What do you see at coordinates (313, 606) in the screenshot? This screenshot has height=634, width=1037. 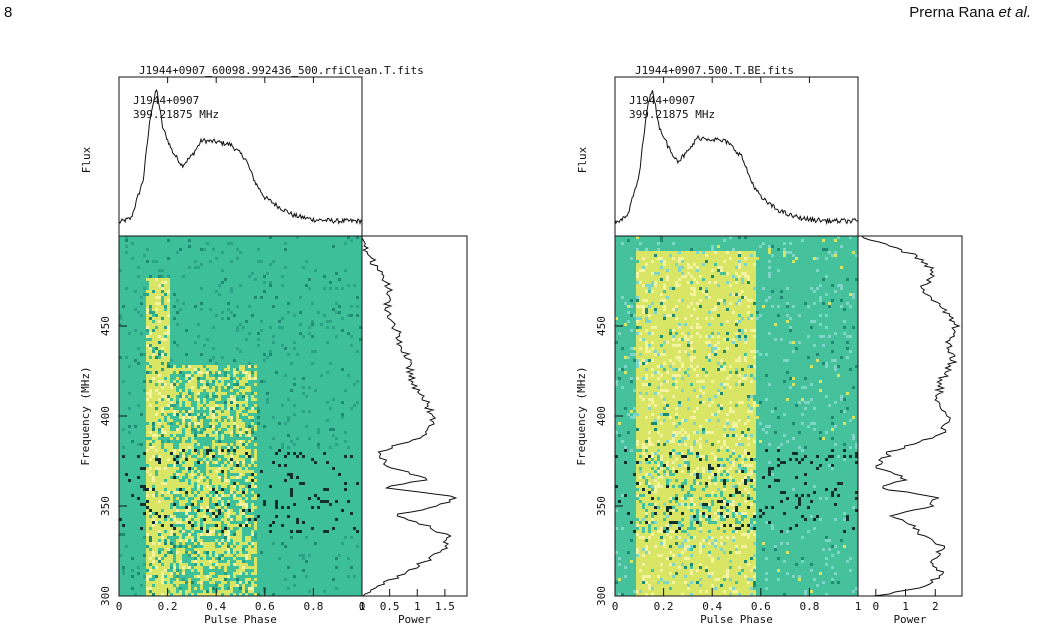 I see `panel1-x-tick-label: 0.8` at bounding box center [313, 606].